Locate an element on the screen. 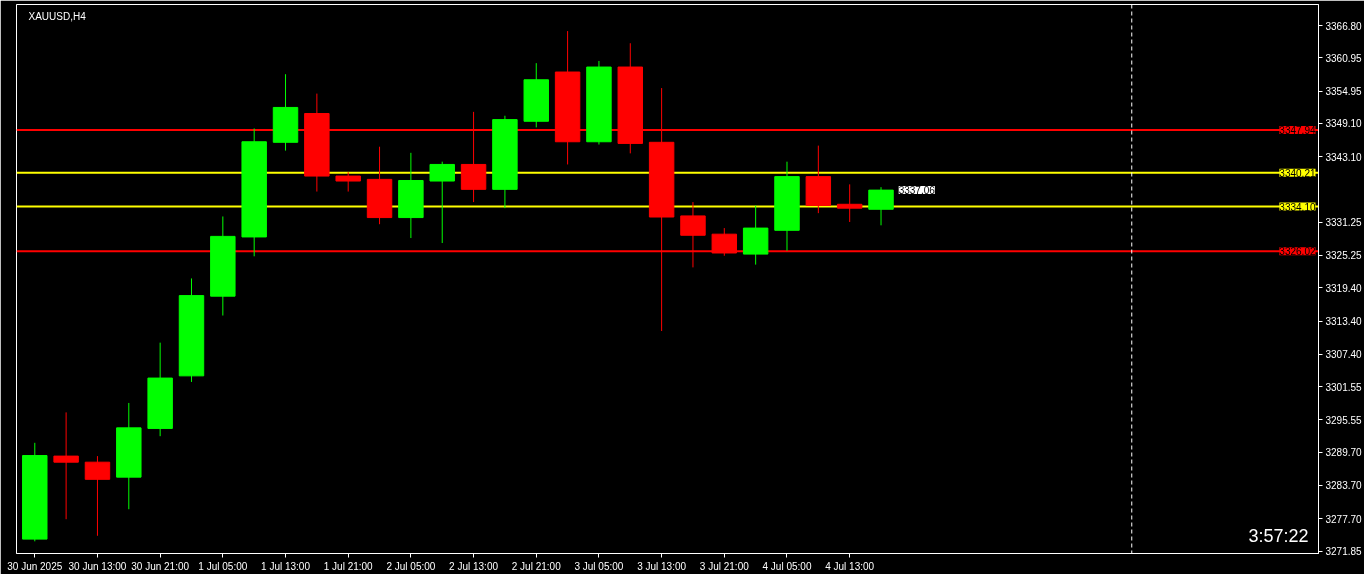 This screenshot has height=576, width=1366. x-tick-label: 30 Jun 21:00 is located at coordinates (160, 566).